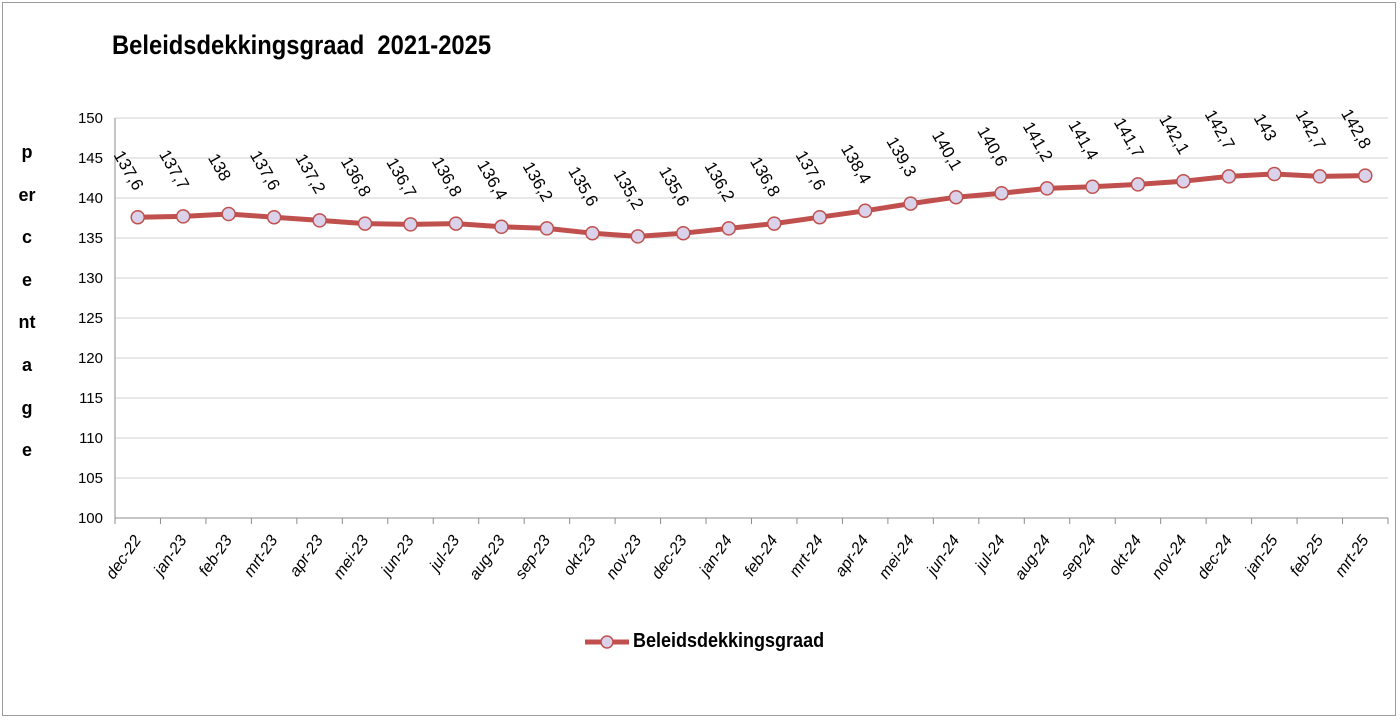 This screenshot has width=1400, height=720. I want to click on x-tick-label: nov-23, so click(624, 557).